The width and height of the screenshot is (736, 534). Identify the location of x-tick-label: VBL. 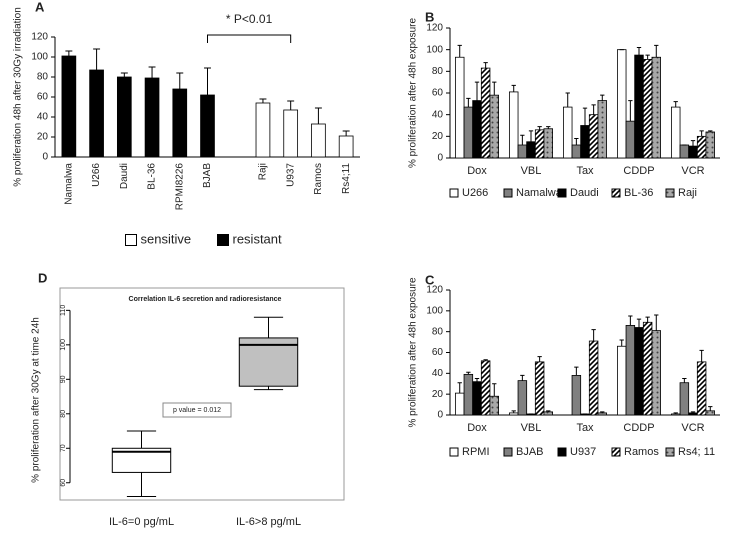
(531, 428).